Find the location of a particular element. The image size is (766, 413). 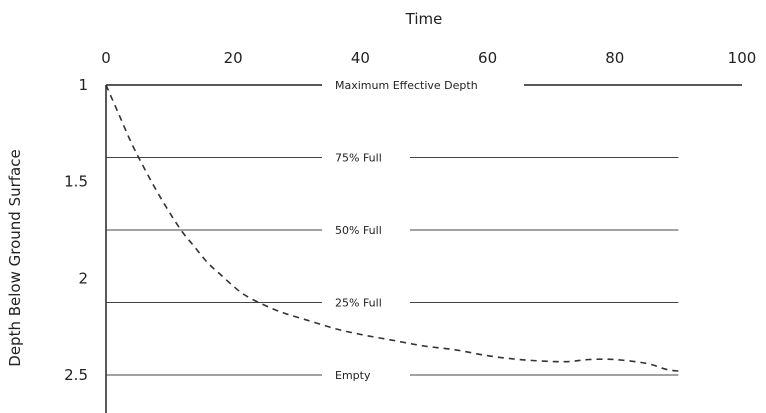

reference-line-label-1: 75% Full is located at coordinates (358, 158).